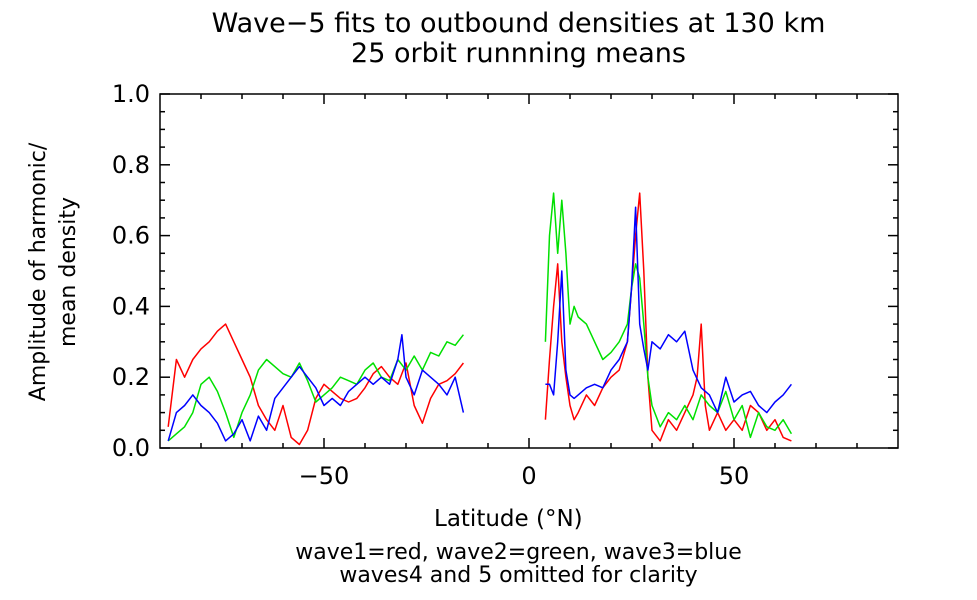  What do you see at coordinates (131, 306) in the screenshot?
I see `y-tick-label: 0.4` at bounding box center [131, 306].